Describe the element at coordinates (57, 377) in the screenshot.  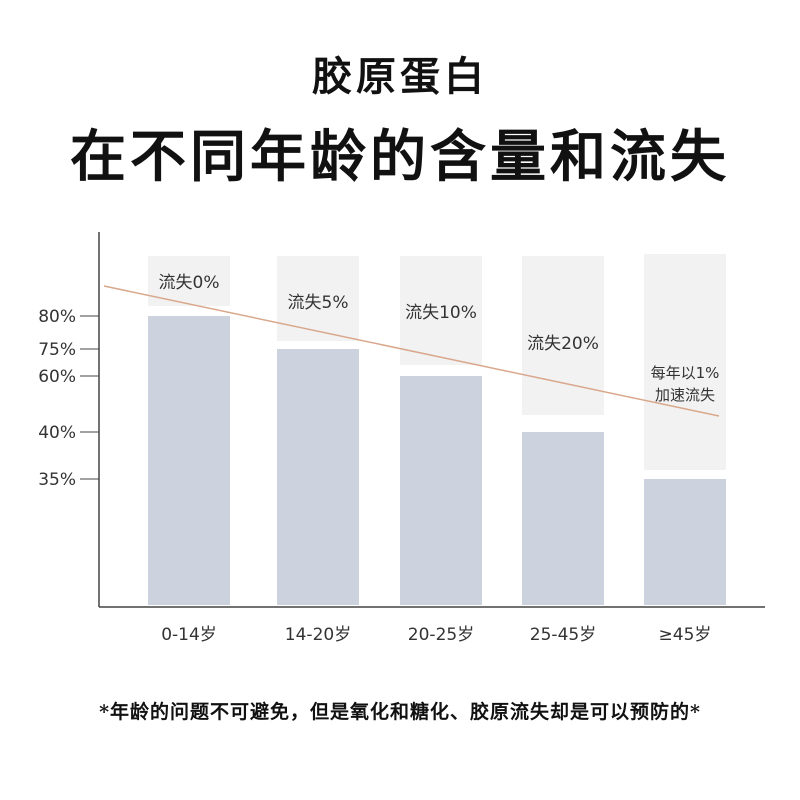
I see `y-tick-label: 60%` at that location.